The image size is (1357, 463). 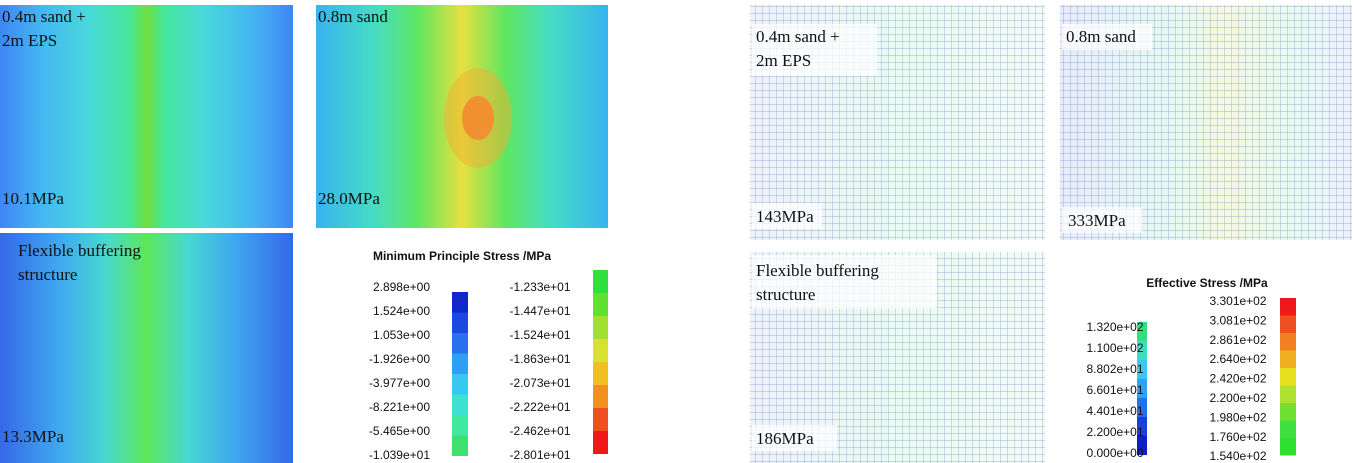 I want to click on peak-value: 143MPa, so click(x=785, y=216).